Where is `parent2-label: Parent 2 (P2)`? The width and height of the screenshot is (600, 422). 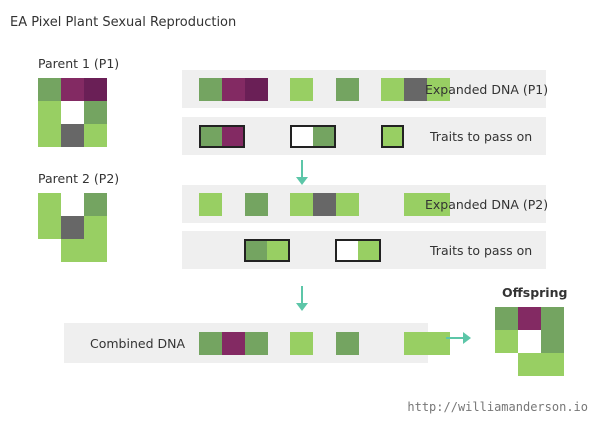 parent2-label: Parent 2 (P2) is located at coordinates (79, 178).